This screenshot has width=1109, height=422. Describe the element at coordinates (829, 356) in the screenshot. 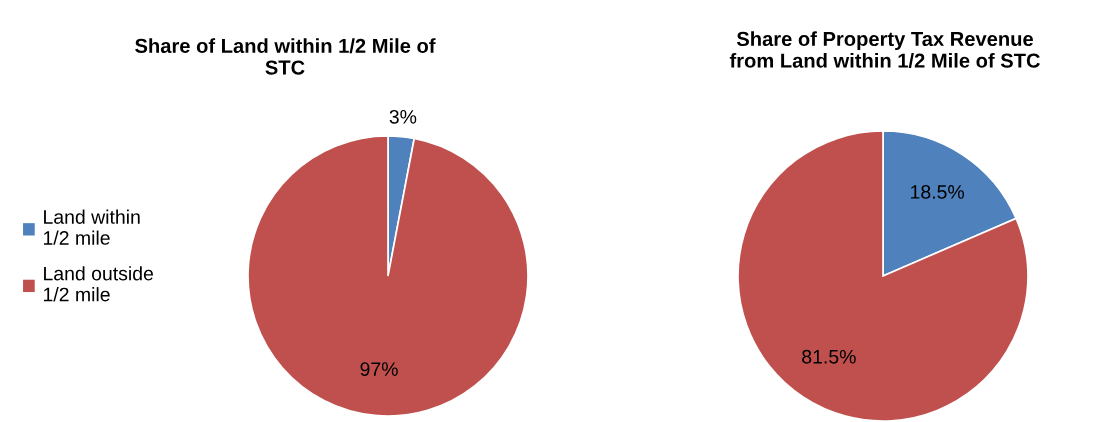

I see `data-label: 81.5%` at that location.